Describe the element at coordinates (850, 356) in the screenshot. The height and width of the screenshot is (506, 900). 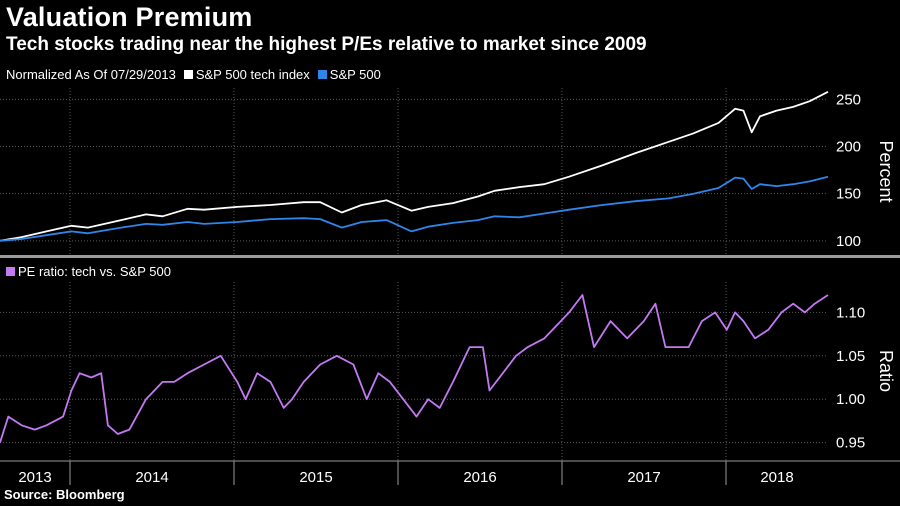
I see `pe-ytick-label: 1.05` at that location.